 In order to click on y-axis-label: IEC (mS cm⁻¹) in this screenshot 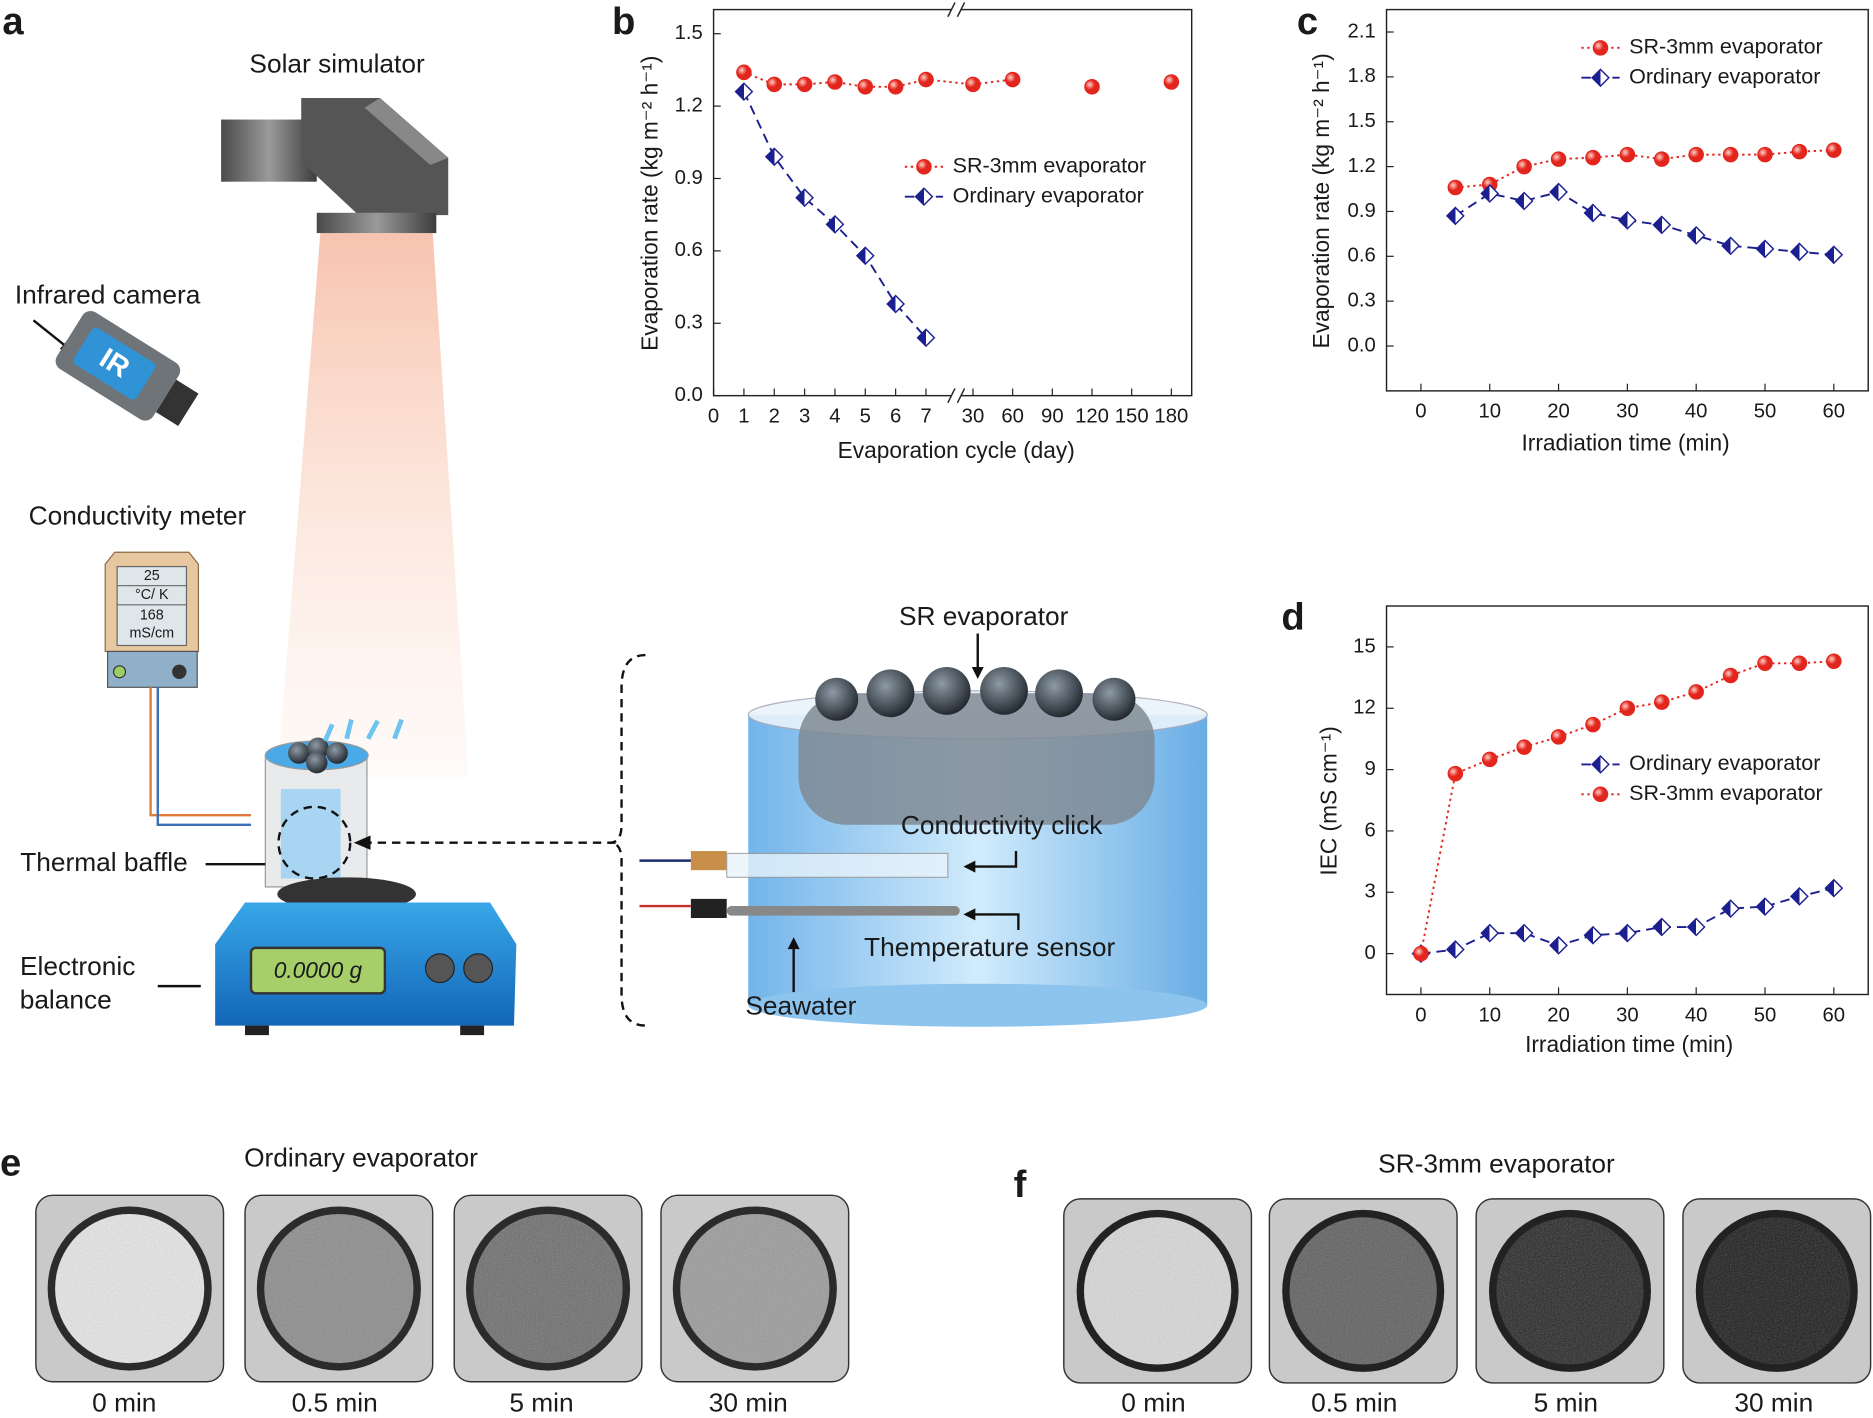, I will do `click(1328, 800)`.